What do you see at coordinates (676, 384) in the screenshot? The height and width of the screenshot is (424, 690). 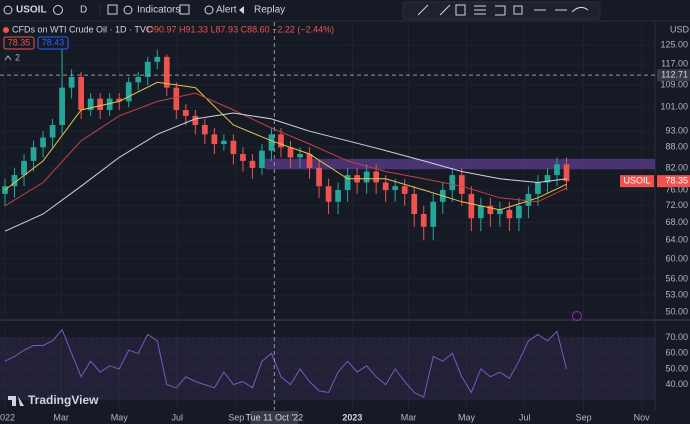 I see `rsi-tick-label: 40.00` at bounding box center [676, 384].